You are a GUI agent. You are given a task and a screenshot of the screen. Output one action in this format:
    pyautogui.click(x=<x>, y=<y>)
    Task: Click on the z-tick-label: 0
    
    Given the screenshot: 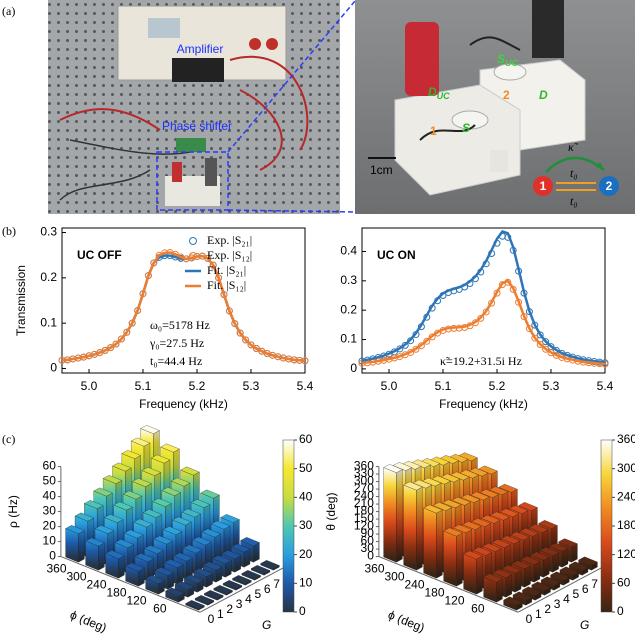 What is the action you would take?
    pyautogui.click(x=370, y=556)
    